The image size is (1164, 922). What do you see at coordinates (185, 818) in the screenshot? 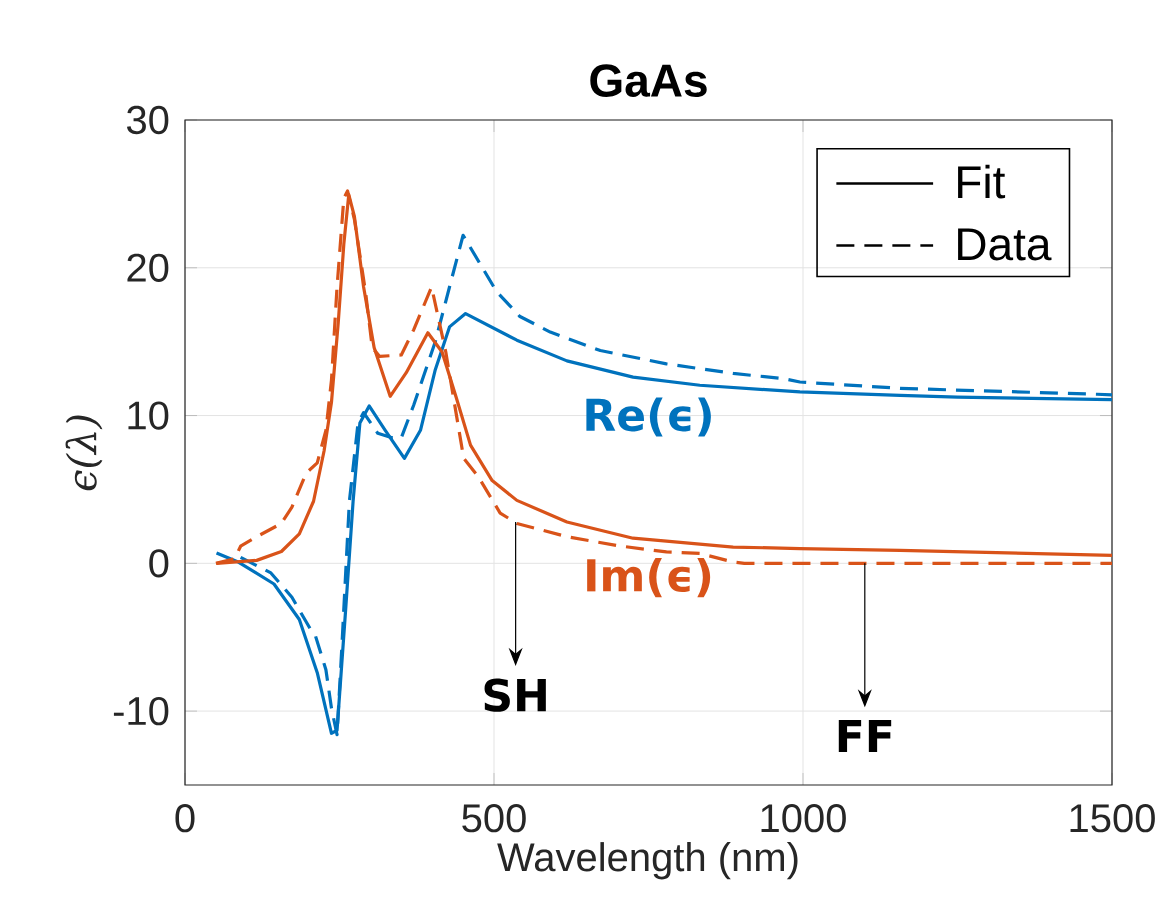
I see `x-tick-label: 0` at bounding box center [185, 818].